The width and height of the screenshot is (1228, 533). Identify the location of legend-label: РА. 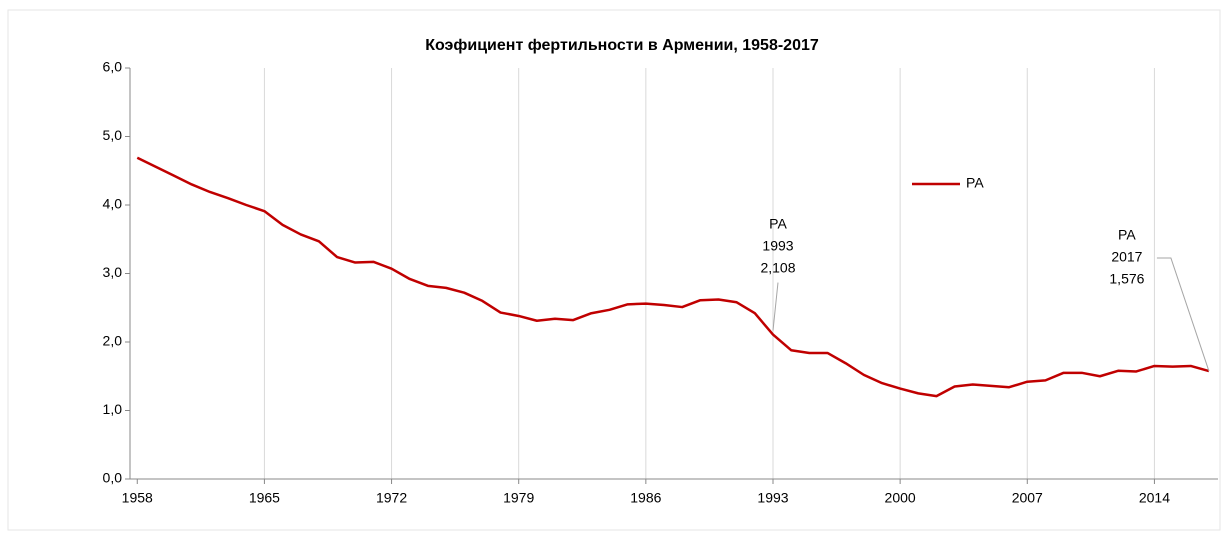
(975, 183).